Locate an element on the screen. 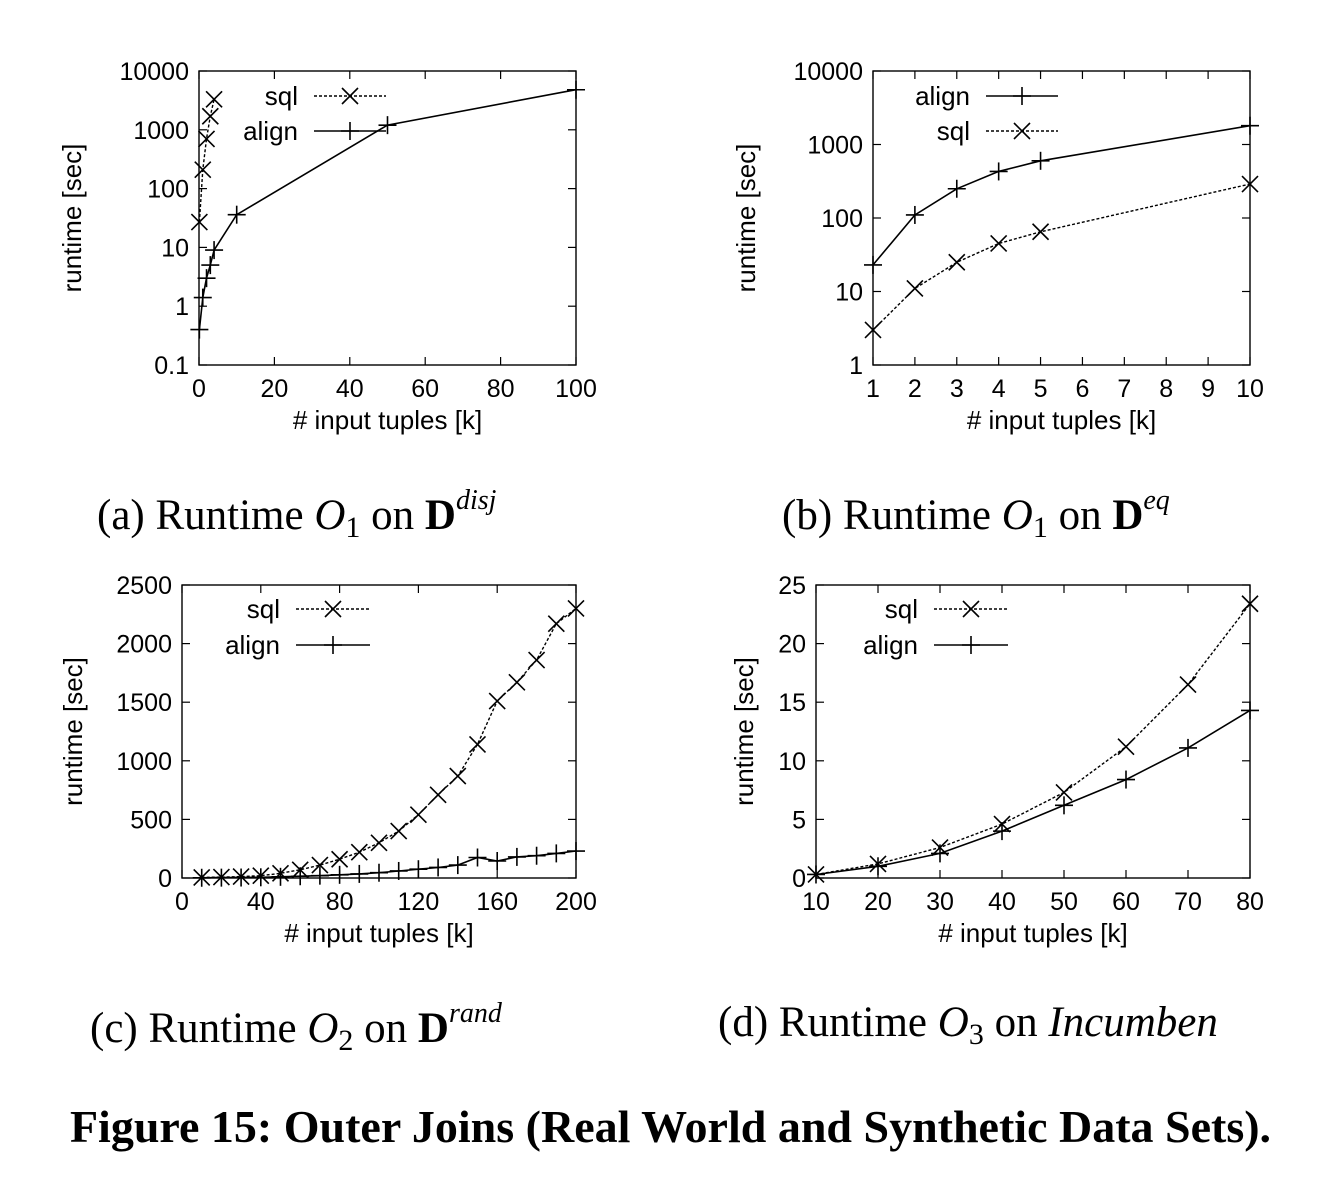 The image size is (1341, 1179). y-tick-label: 500 is located at coordinates (151, 820).